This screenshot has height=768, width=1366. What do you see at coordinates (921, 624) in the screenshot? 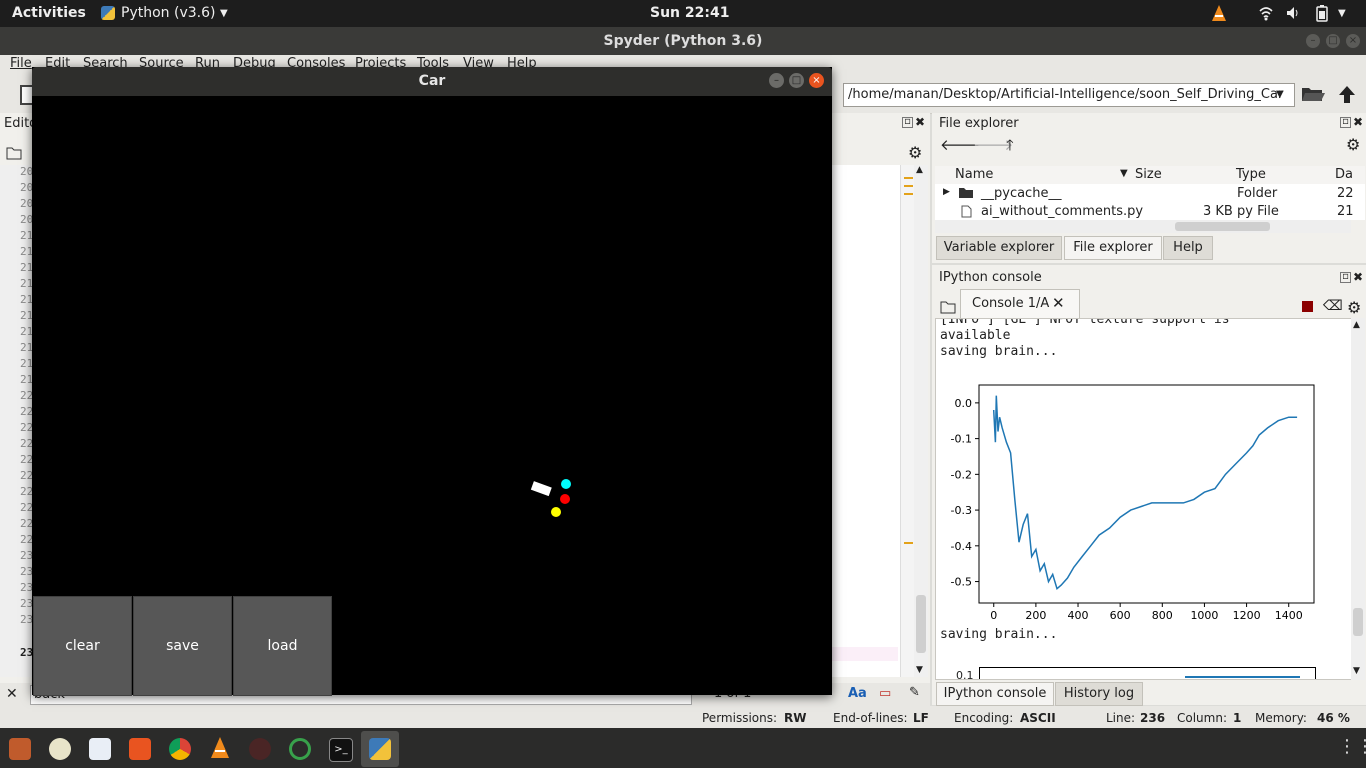
I see `editor-scrollbar-thumb` at bounding box center [921, 624].